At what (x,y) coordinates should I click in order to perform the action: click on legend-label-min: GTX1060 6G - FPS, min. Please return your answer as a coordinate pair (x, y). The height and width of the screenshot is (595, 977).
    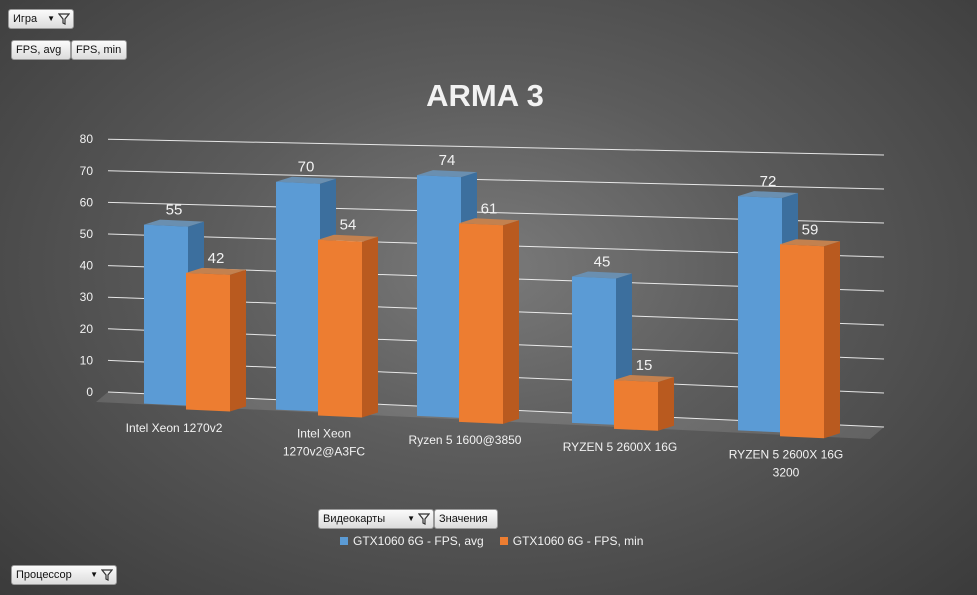
    Looking at the image, I should click on (578, 541).